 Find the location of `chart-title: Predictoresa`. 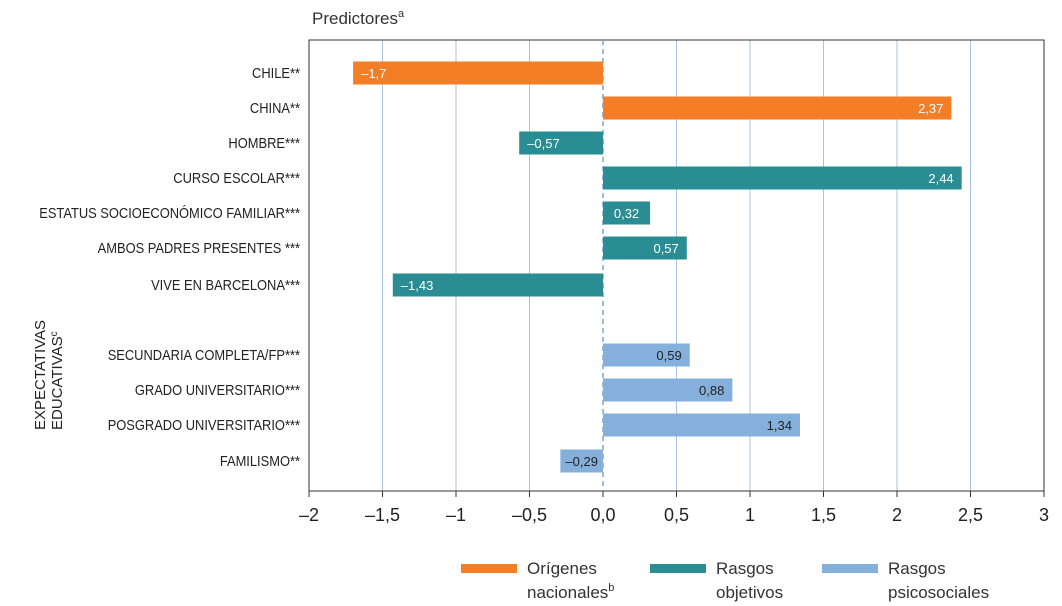

chart-title: Predictoresa is located at coordinates (358, 18).